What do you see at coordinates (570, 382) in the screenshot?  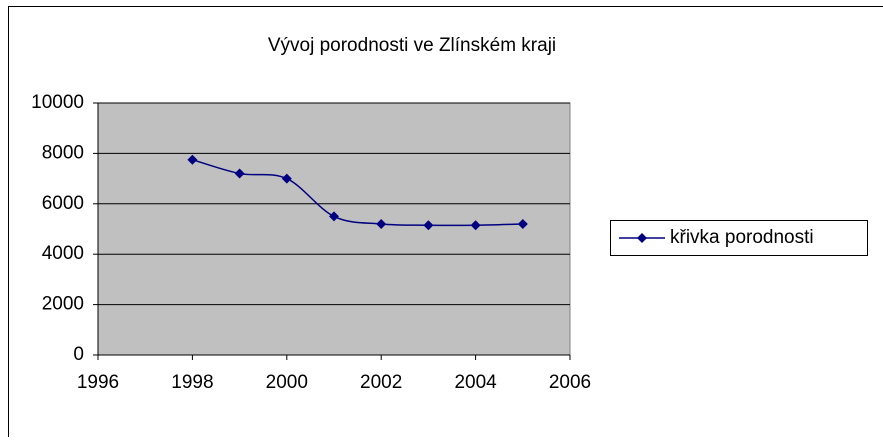 I see `x-tick-label: 2006` at bounding box center [570, 382].